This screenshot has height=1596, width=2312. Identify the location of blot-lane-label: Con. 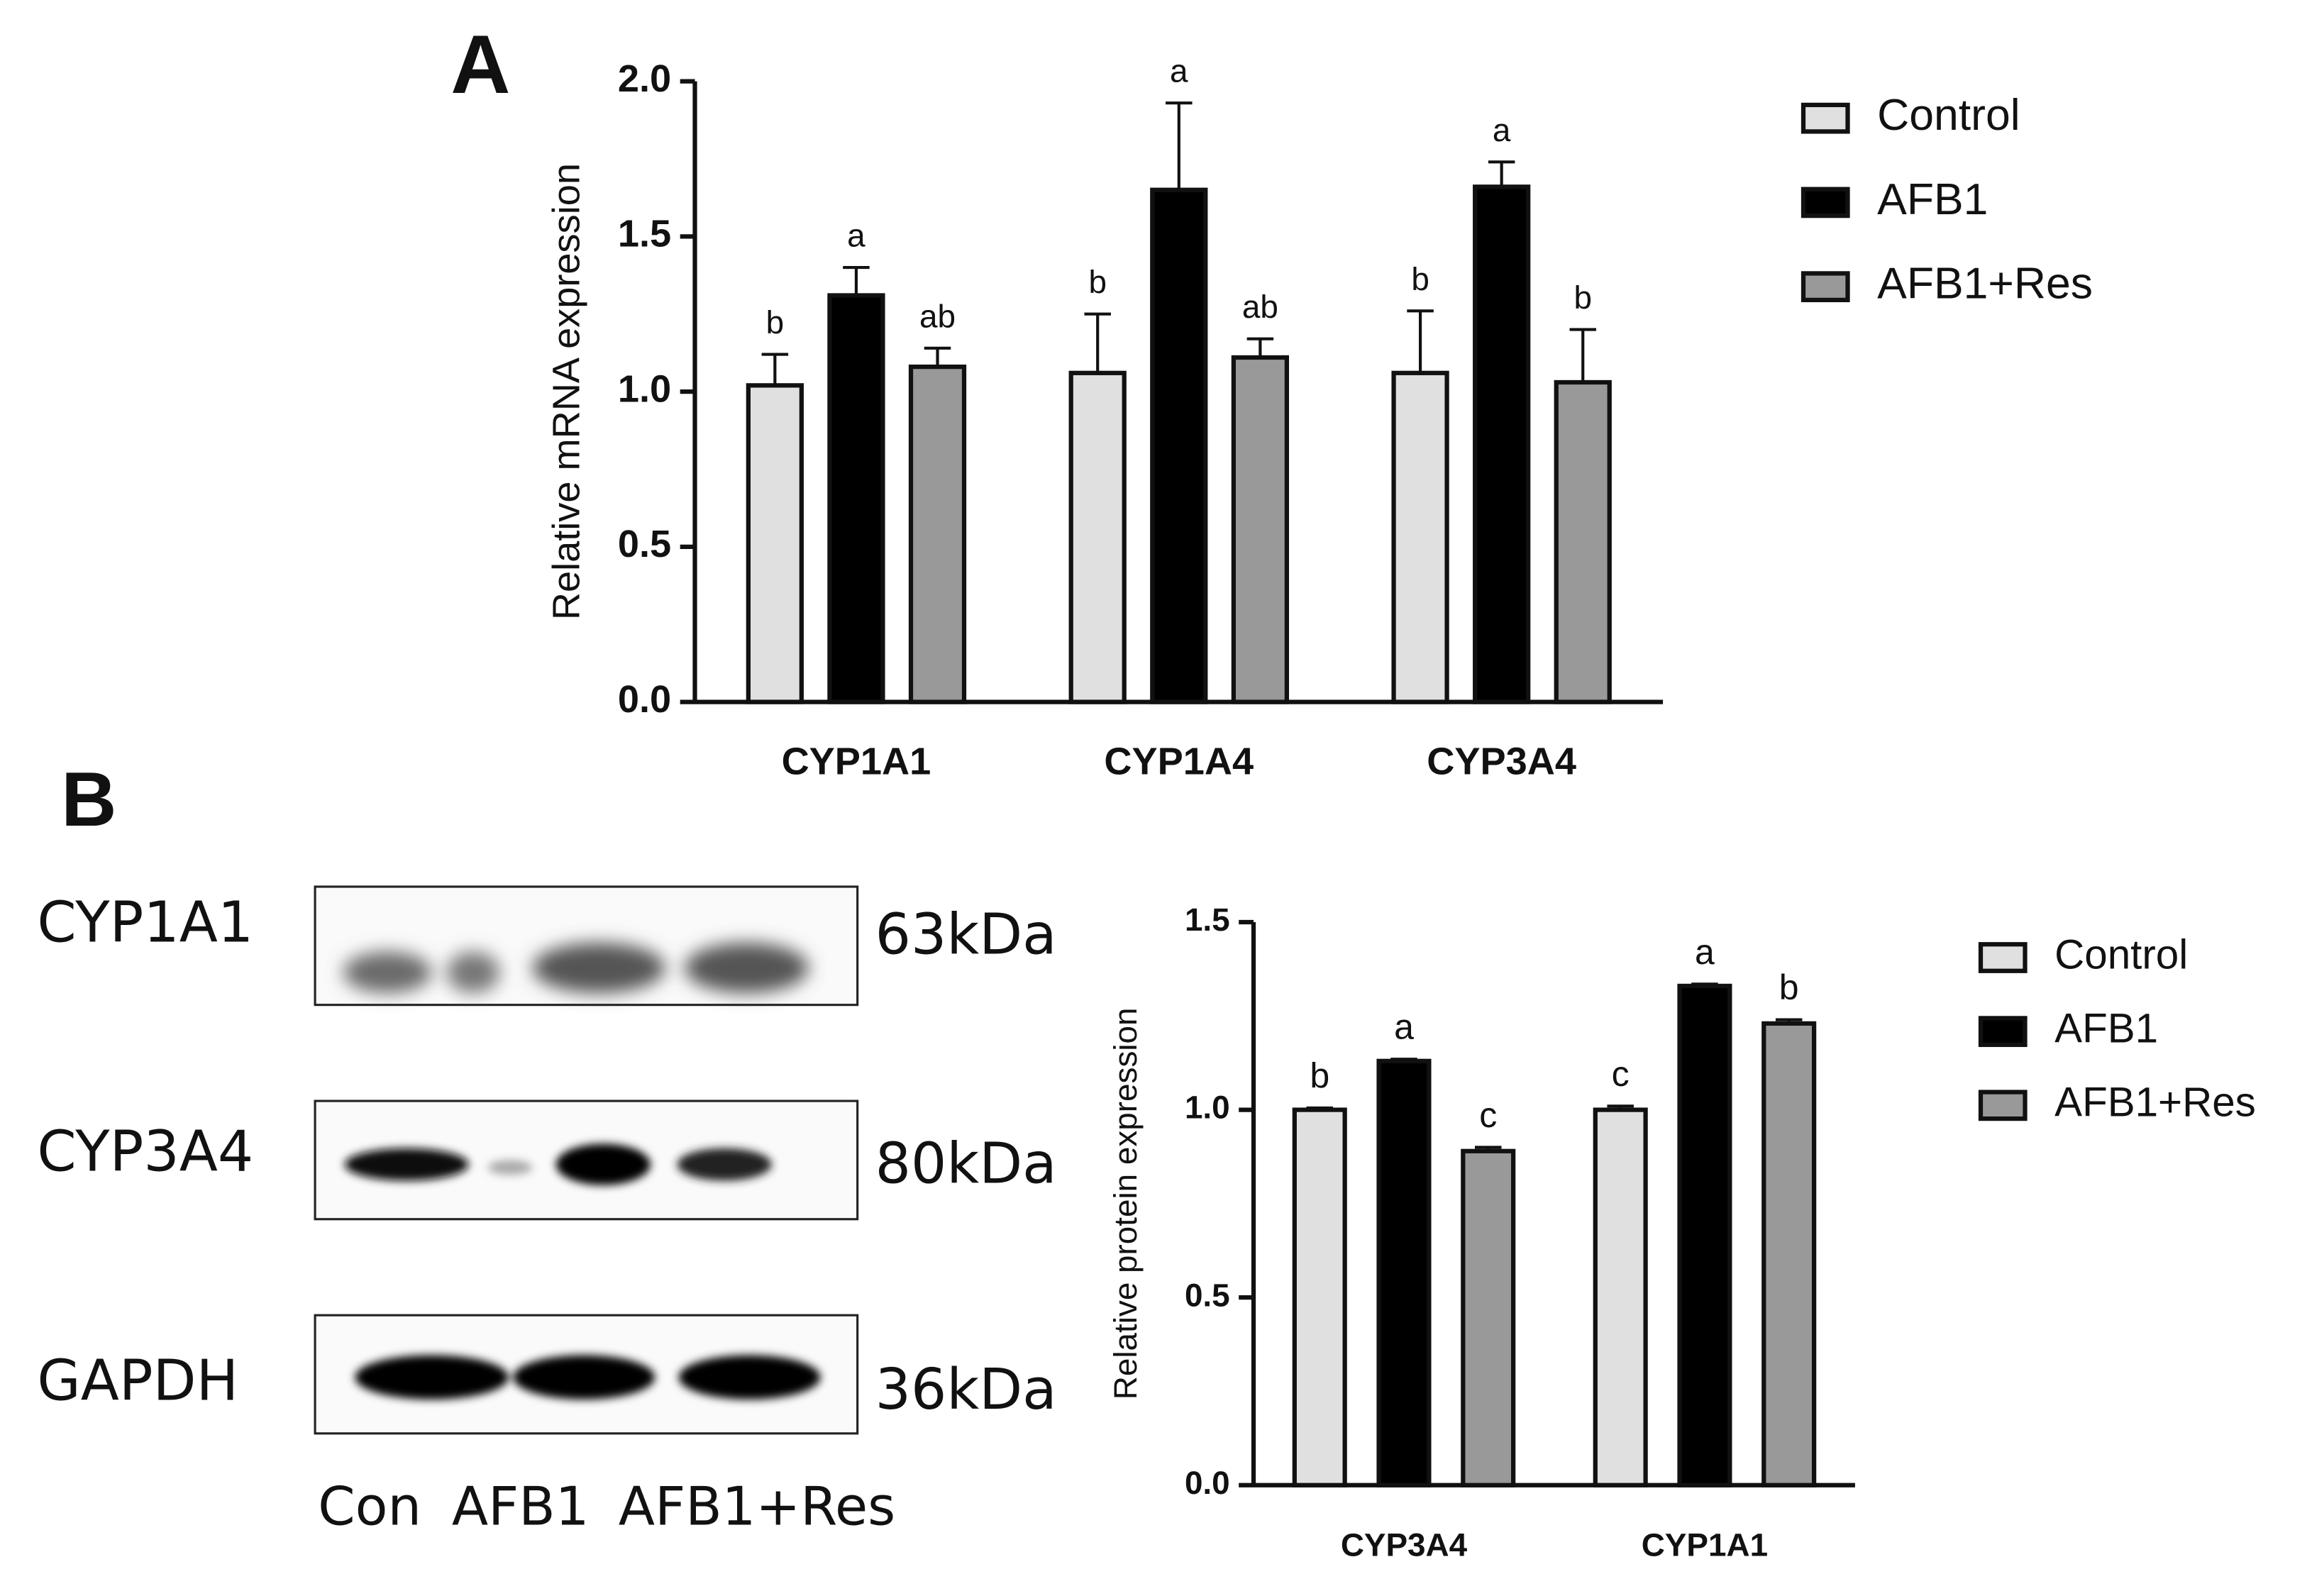
(369, 1506).